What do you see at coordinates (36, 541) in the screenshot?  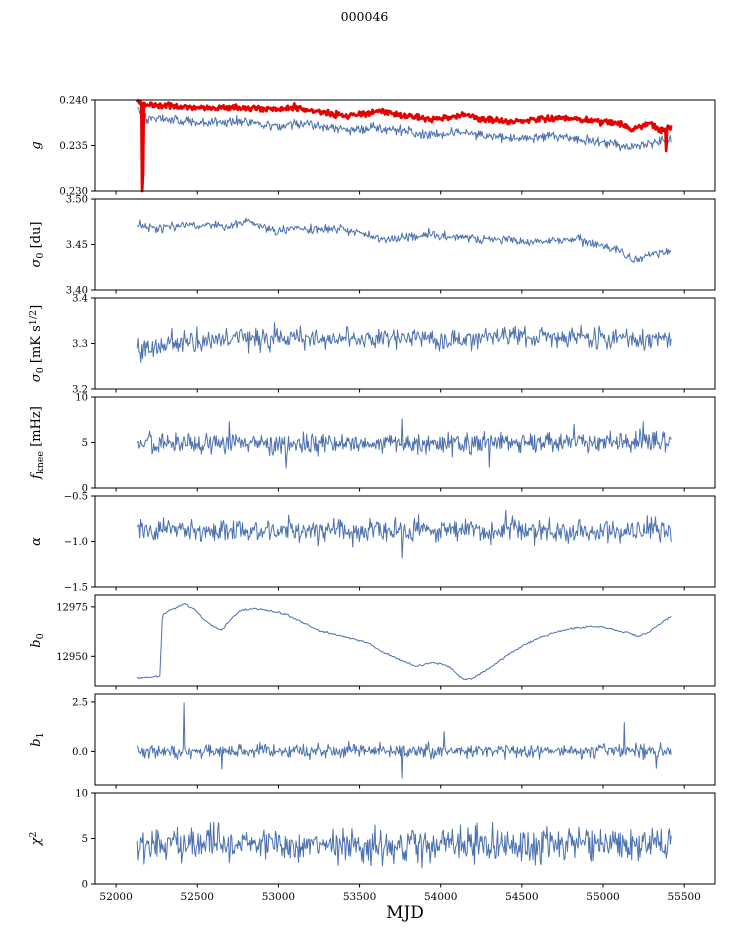 I see `y-axis-label-alpha: α` at bounding box center [36, 541].